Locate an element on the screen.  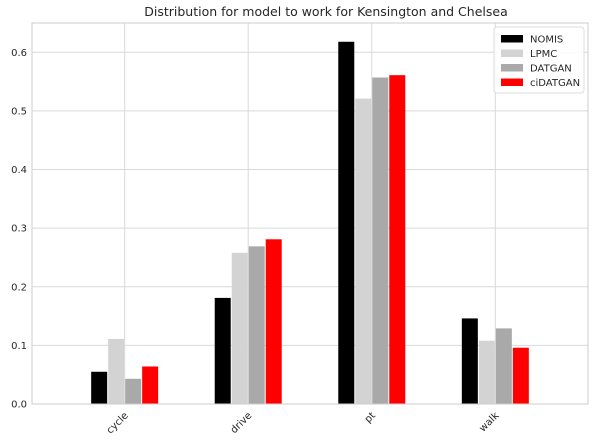
x-tick-label: walk is located at coordinates (489, 422).